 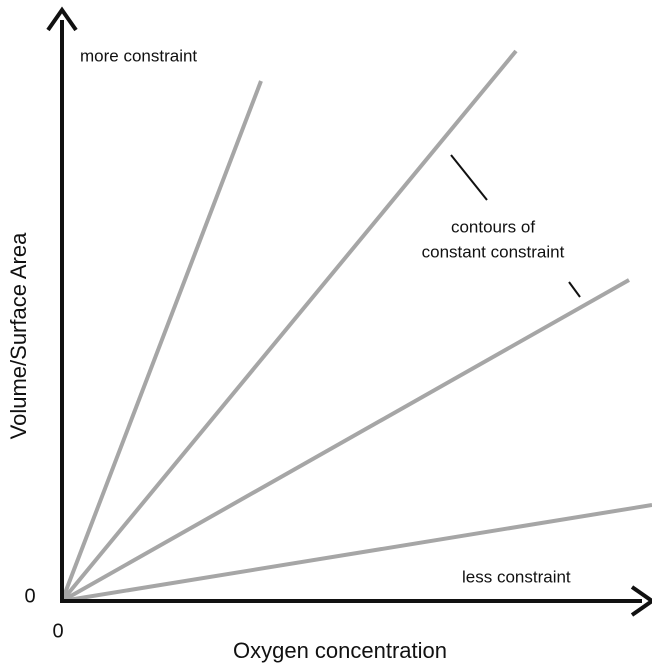 What do you see at coordinates (516, 576) in the screenshot?
I see `annotation: less constraint` at bounding box center [516, 576].